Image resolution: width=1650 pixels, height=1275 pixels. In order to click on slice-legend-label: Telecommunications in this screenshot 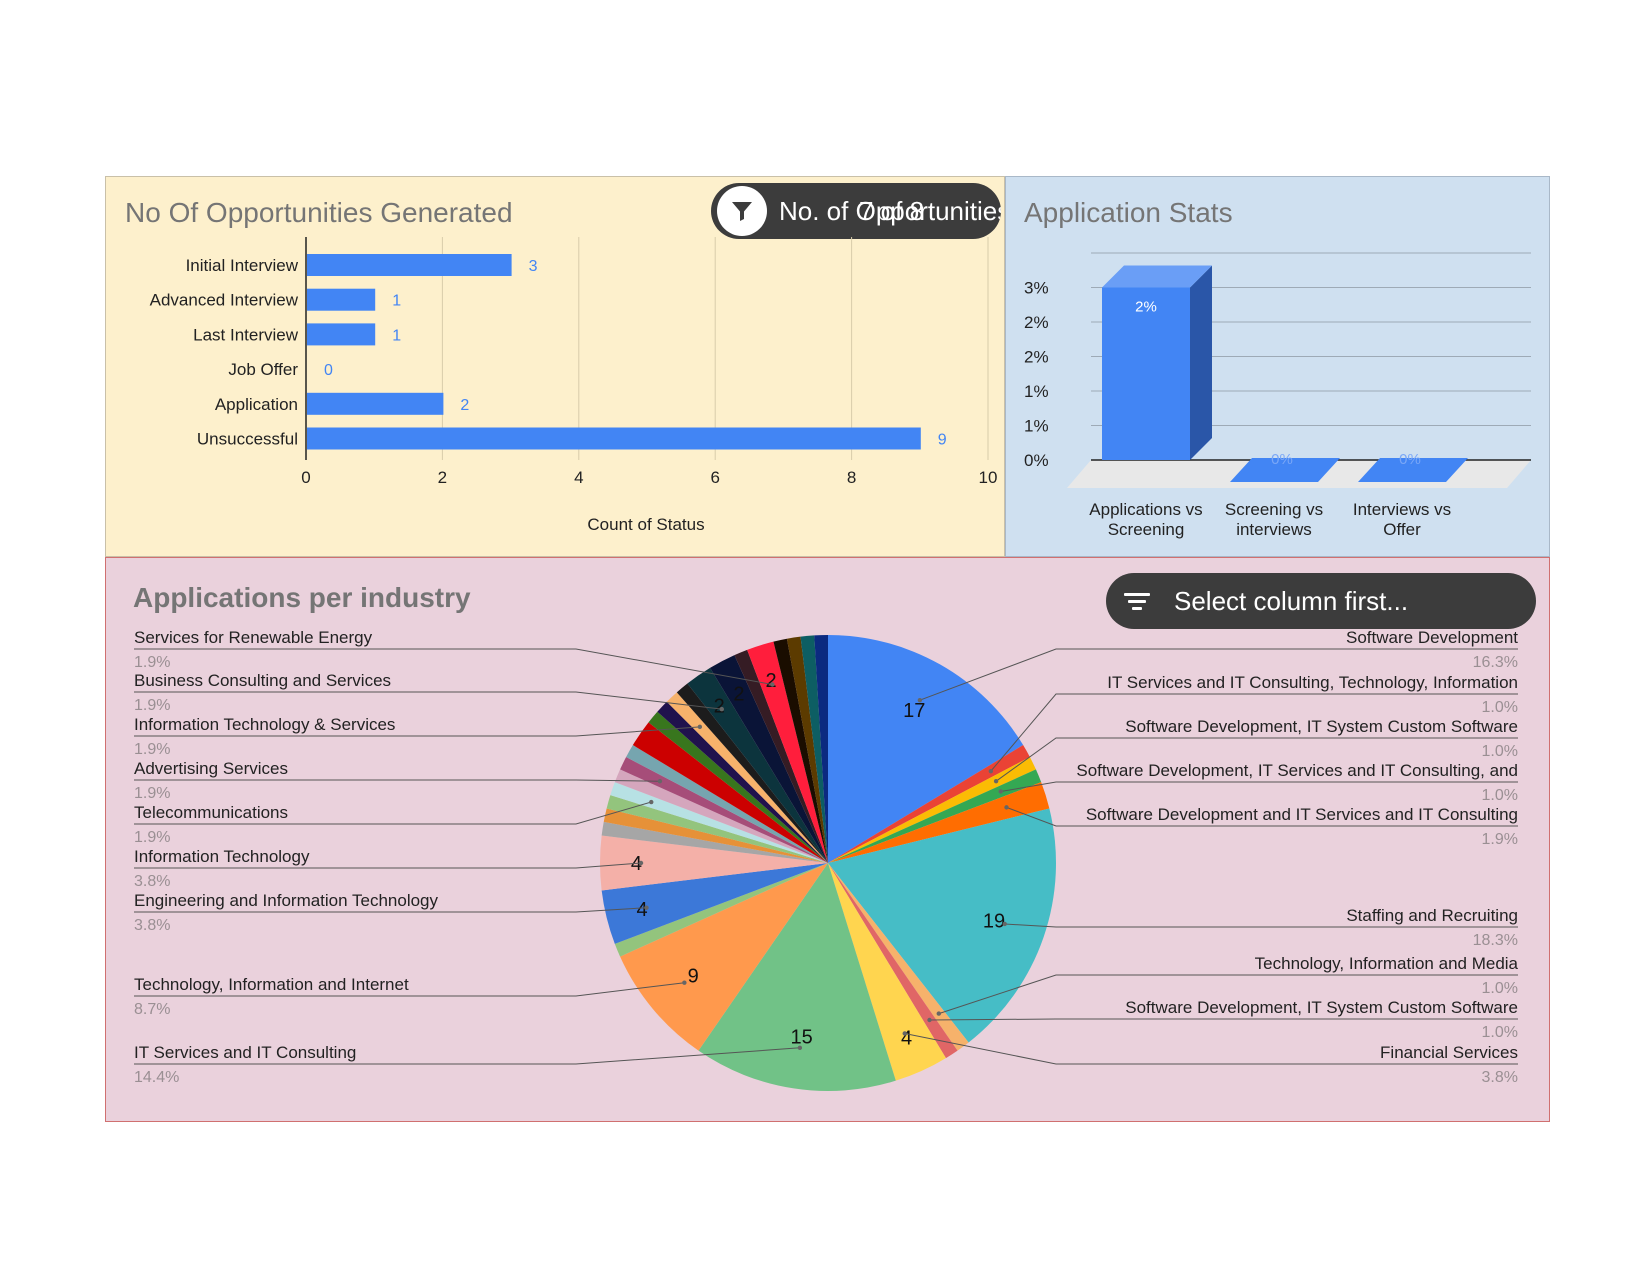, I will do `click(211, 812)`.